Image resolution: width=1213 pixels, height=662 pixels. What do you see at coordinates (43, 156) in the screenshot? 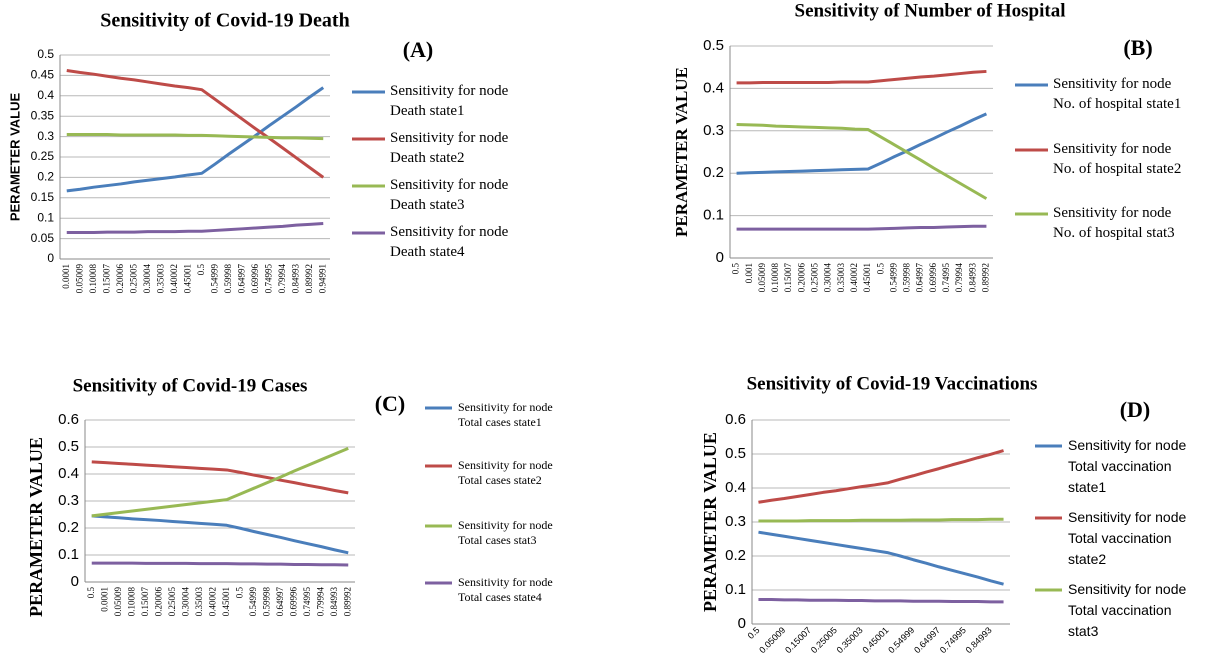
I see `y-tick-label: 0.25` at bounding box center [43, 156].